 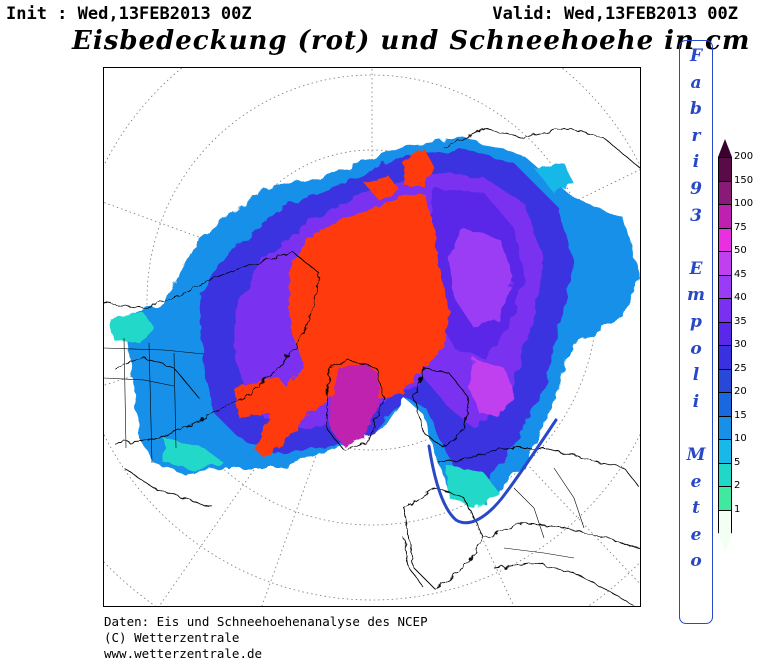 I want to click on signature-letter: p, so click(x=696, y=321).